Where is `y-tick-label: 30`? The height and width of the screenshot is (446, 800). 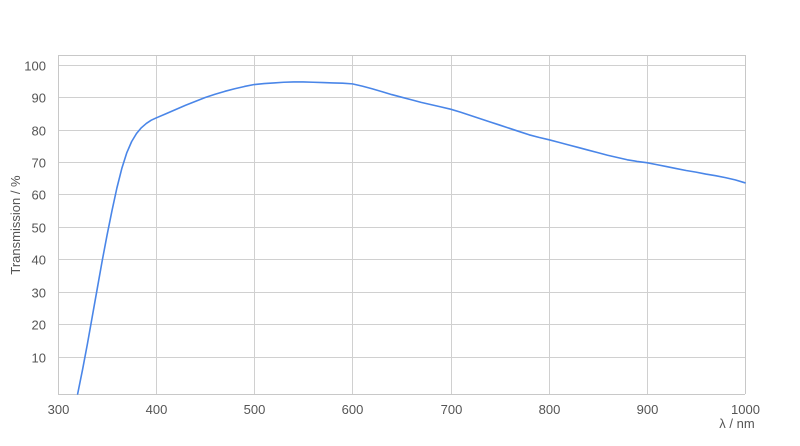 y-tick-label: 30 is located at coordinates (39, 293).